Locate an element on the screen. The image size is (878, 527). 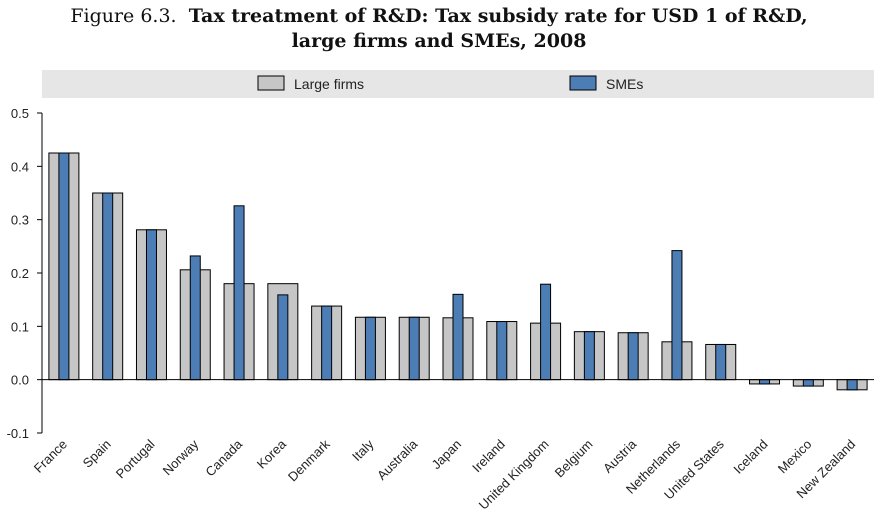
figure-number: Figure 6.3. is located at coordinates (123, 16).